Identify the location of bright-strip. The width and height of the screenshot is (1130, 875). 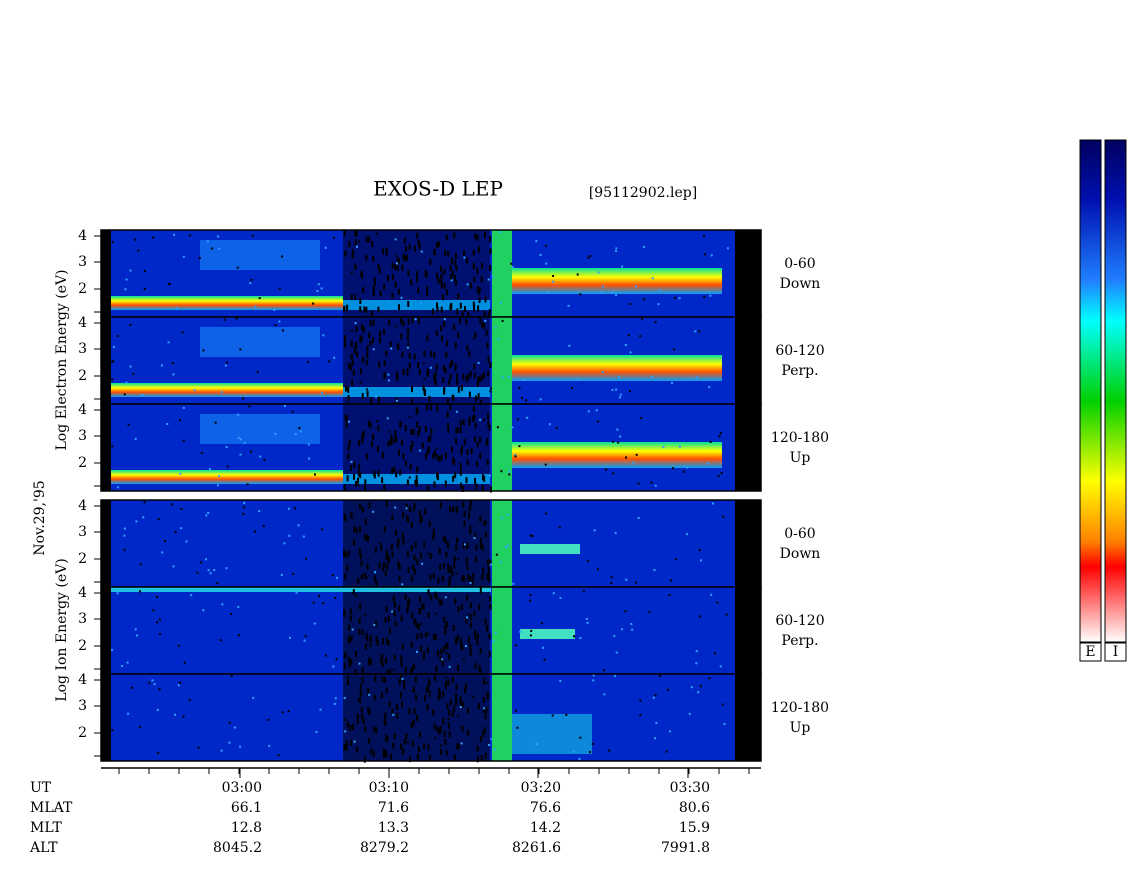
(502, 630).